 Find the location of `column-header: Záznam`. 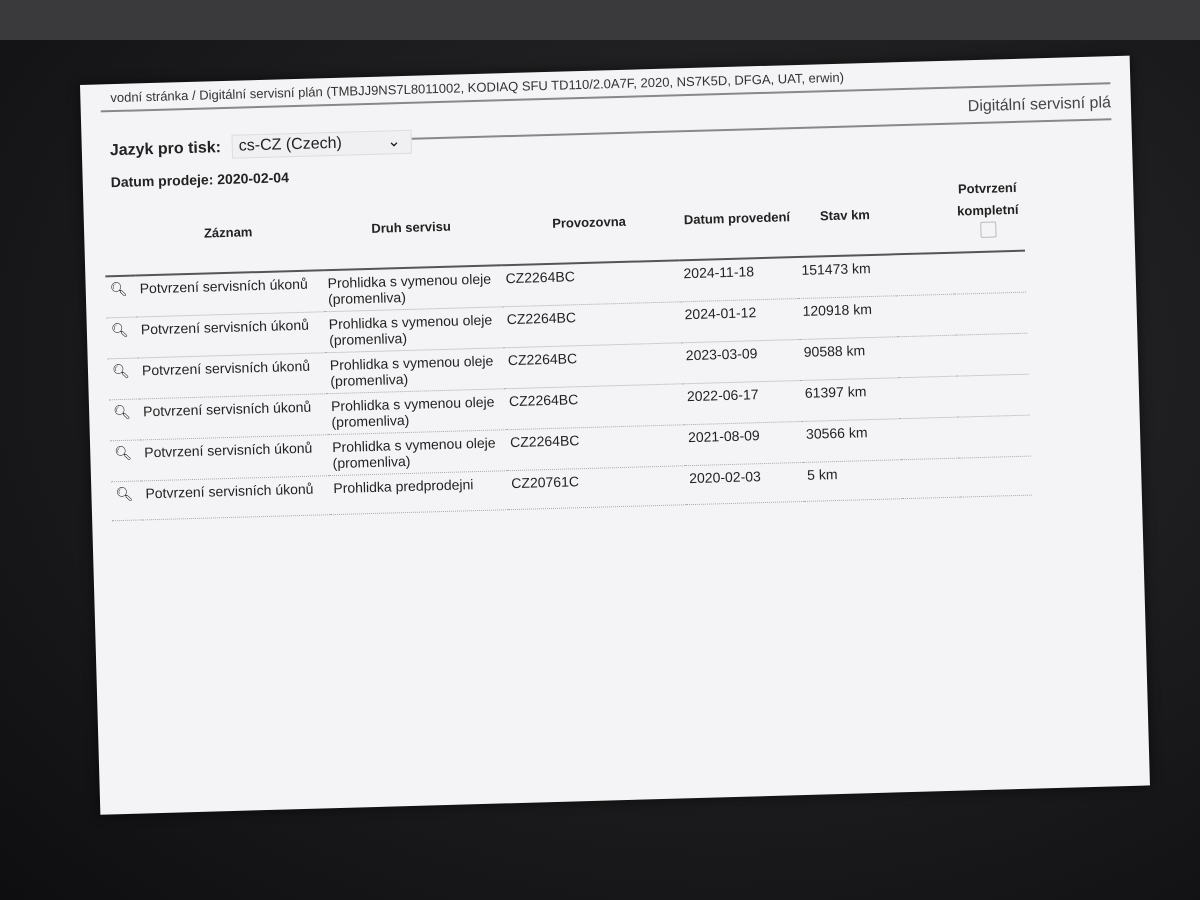

column-header: Záznam is located at coordinates (228, 233).